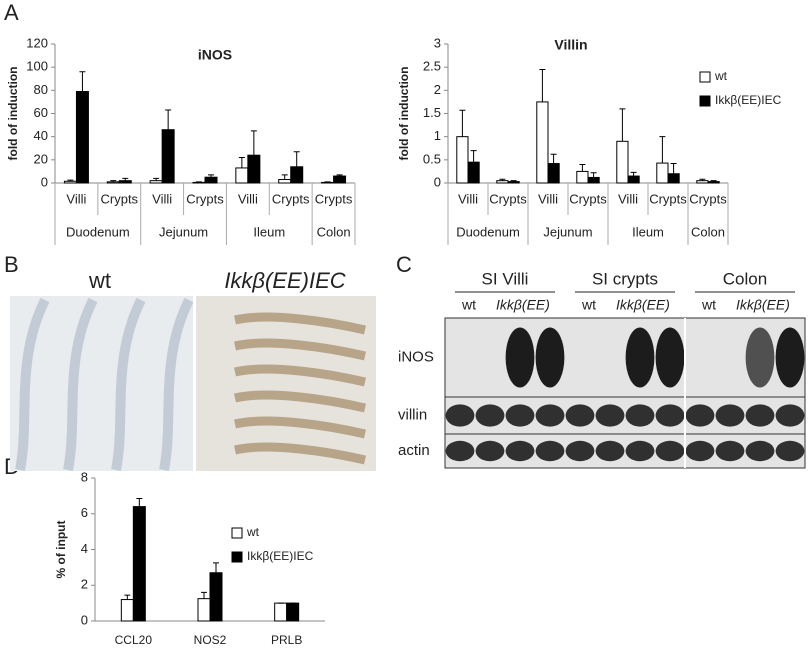 The height and width of the screenshot is (649, 811). What do you see at coordinates (625, 278) in the screenshot?
I see `blot-group-label: SI crypts` at bounding box center [625, 278].